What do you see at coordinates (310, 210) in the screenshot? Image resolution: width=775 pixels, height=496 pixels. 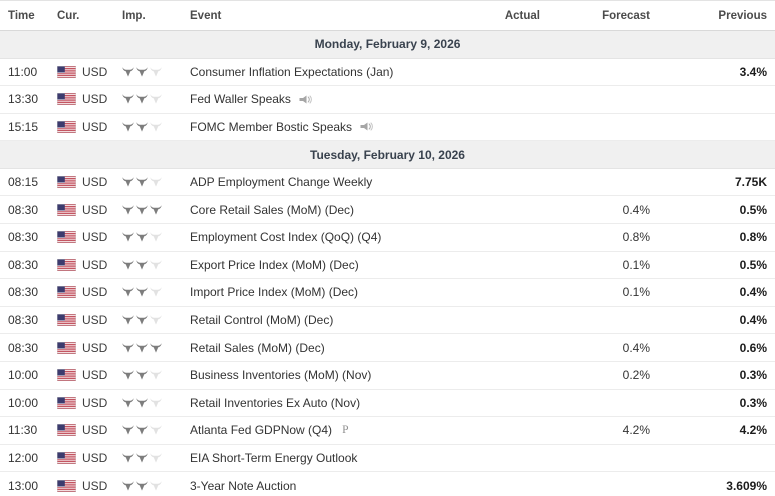 I see `event-name-cell: Core Retail Sales (MoM) (Dec)` at bounding box center [310, 210].